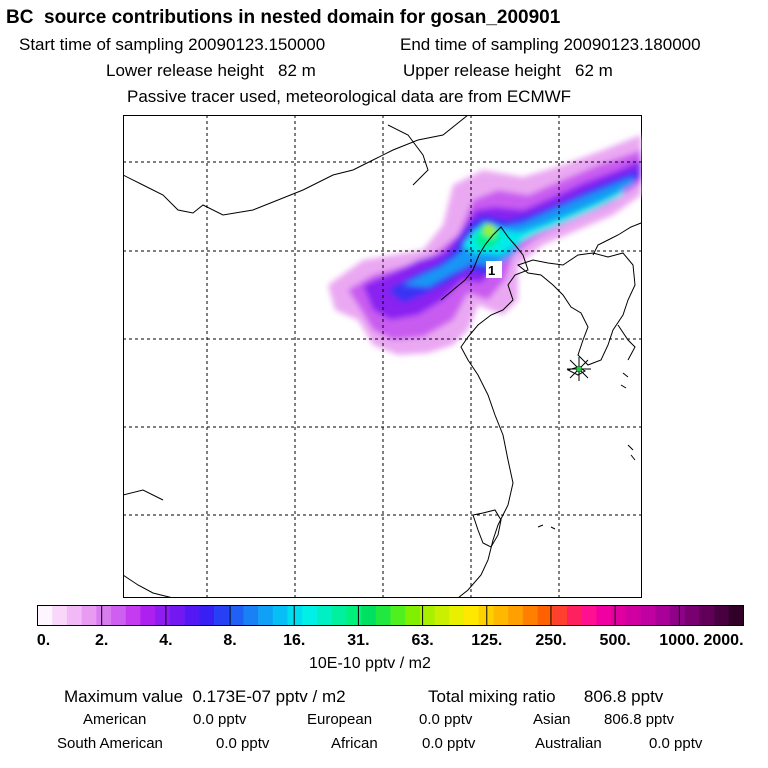 The image size is (768, 768). Describe the element at coordinates (639, 719) in the screenshot. I see `region-asian-value: 806.8 pptv` at that location.